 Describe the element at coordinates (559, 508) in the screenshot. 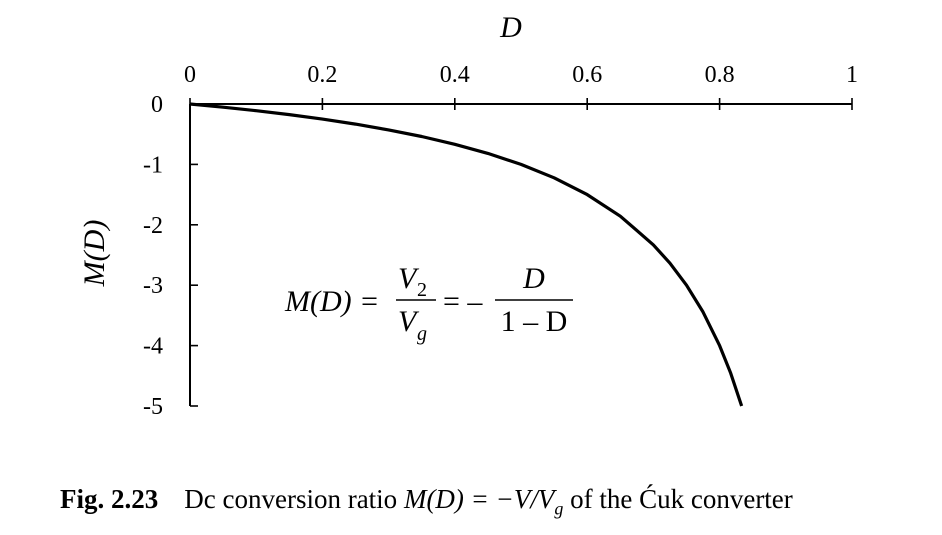

I see `caption-expr-sub: g` at that location.